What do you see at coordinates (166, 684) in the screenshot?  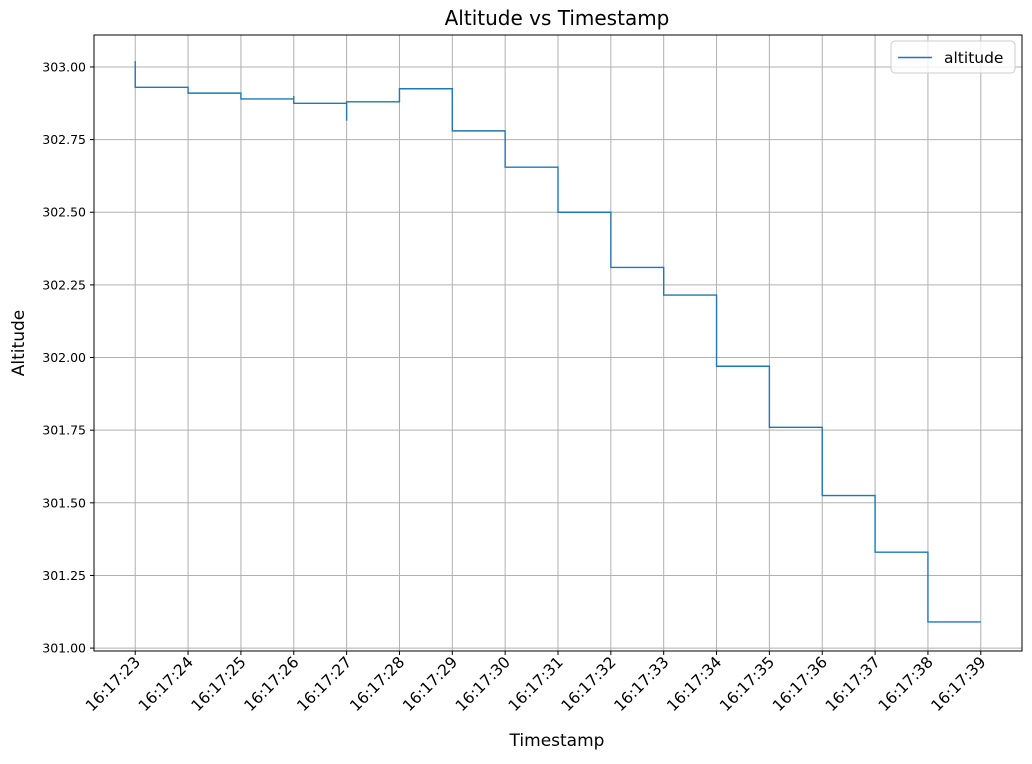 I see `x-tick-label: 16:17:24` at bounding box center [166, 684].